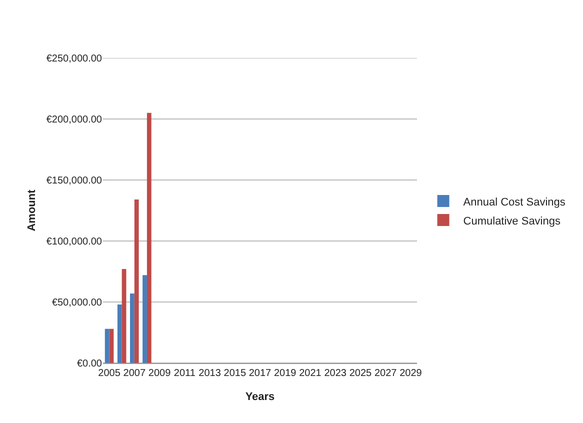 This screenshot has height=423, width=583. I want to click on x-tick-label: 2021, so click(310, 373).